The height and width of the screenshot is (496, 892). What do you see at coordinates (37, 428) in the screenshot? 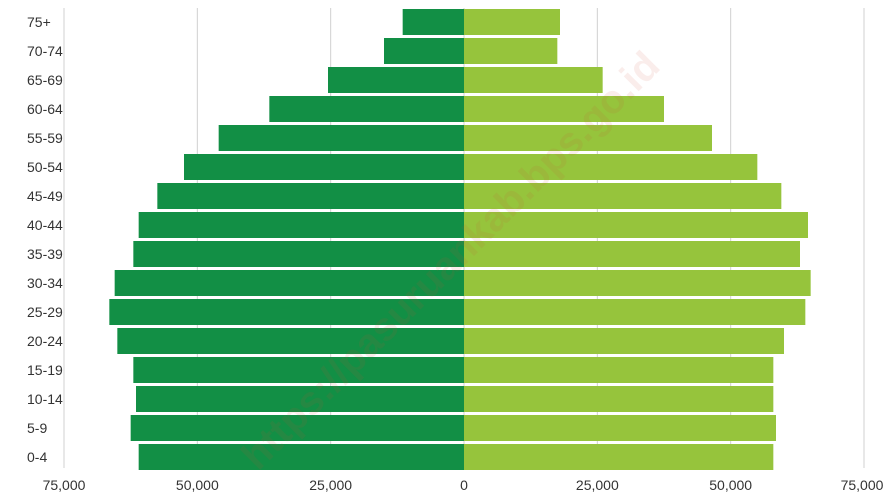
I see `category-label: 5-9` at bounding box center [37, 428].